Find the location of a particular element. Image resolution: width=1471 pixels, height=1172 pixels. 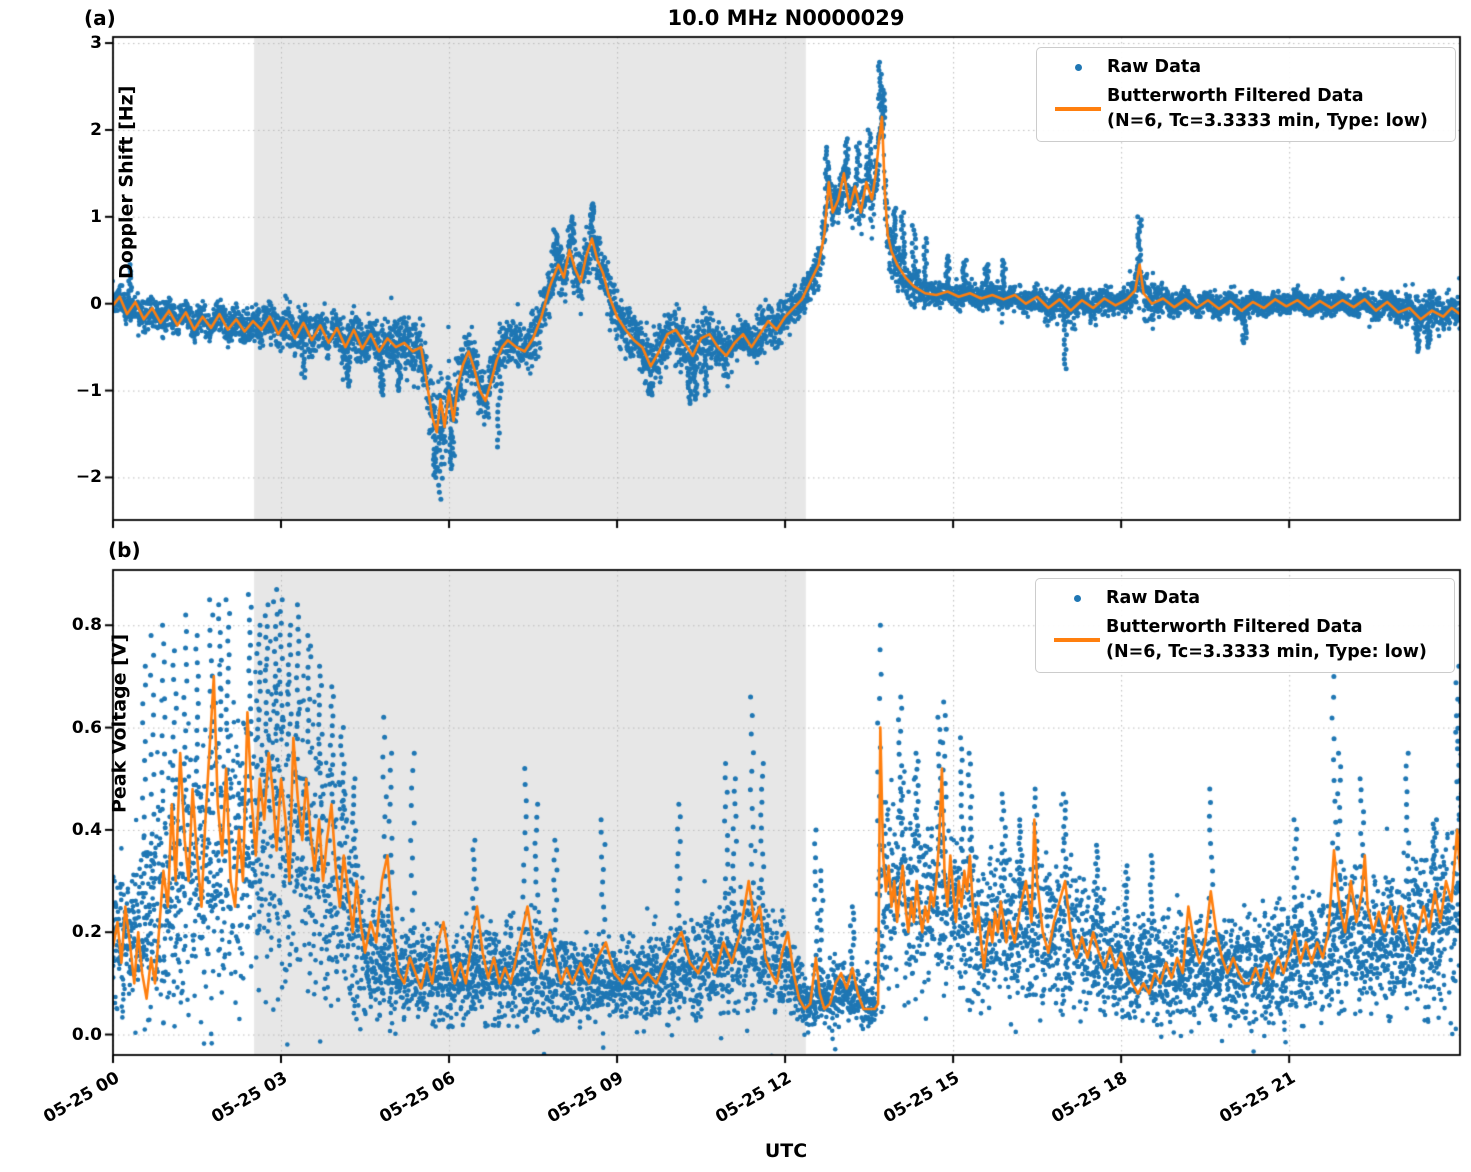

y-axis-label-a: Doppler Shift [Hz] is located at coordinates (126, 182).